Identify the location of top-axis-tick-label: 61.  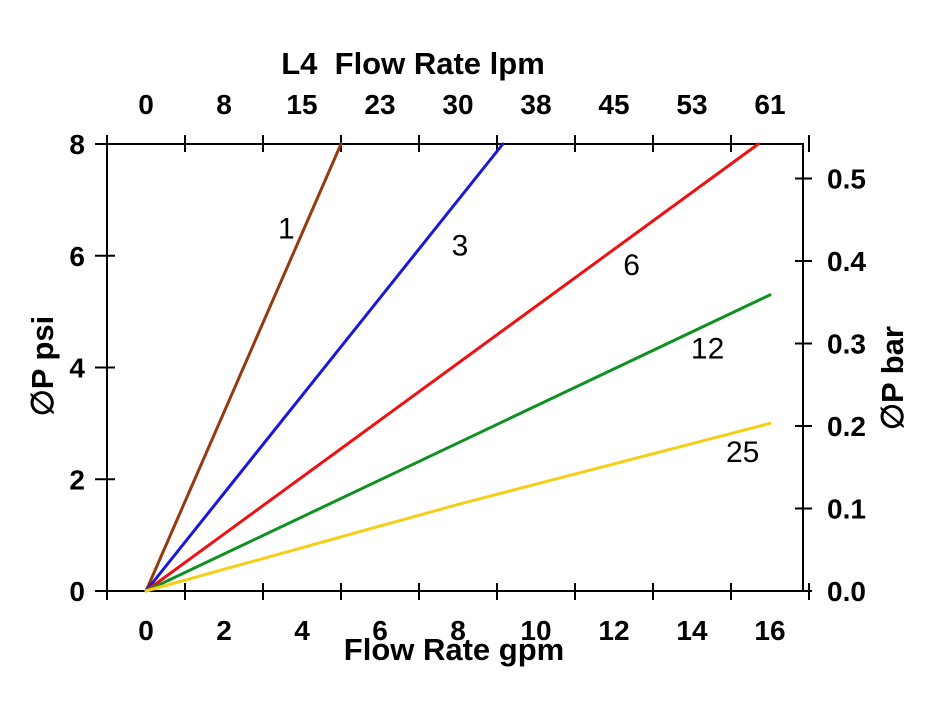
(769, 104).